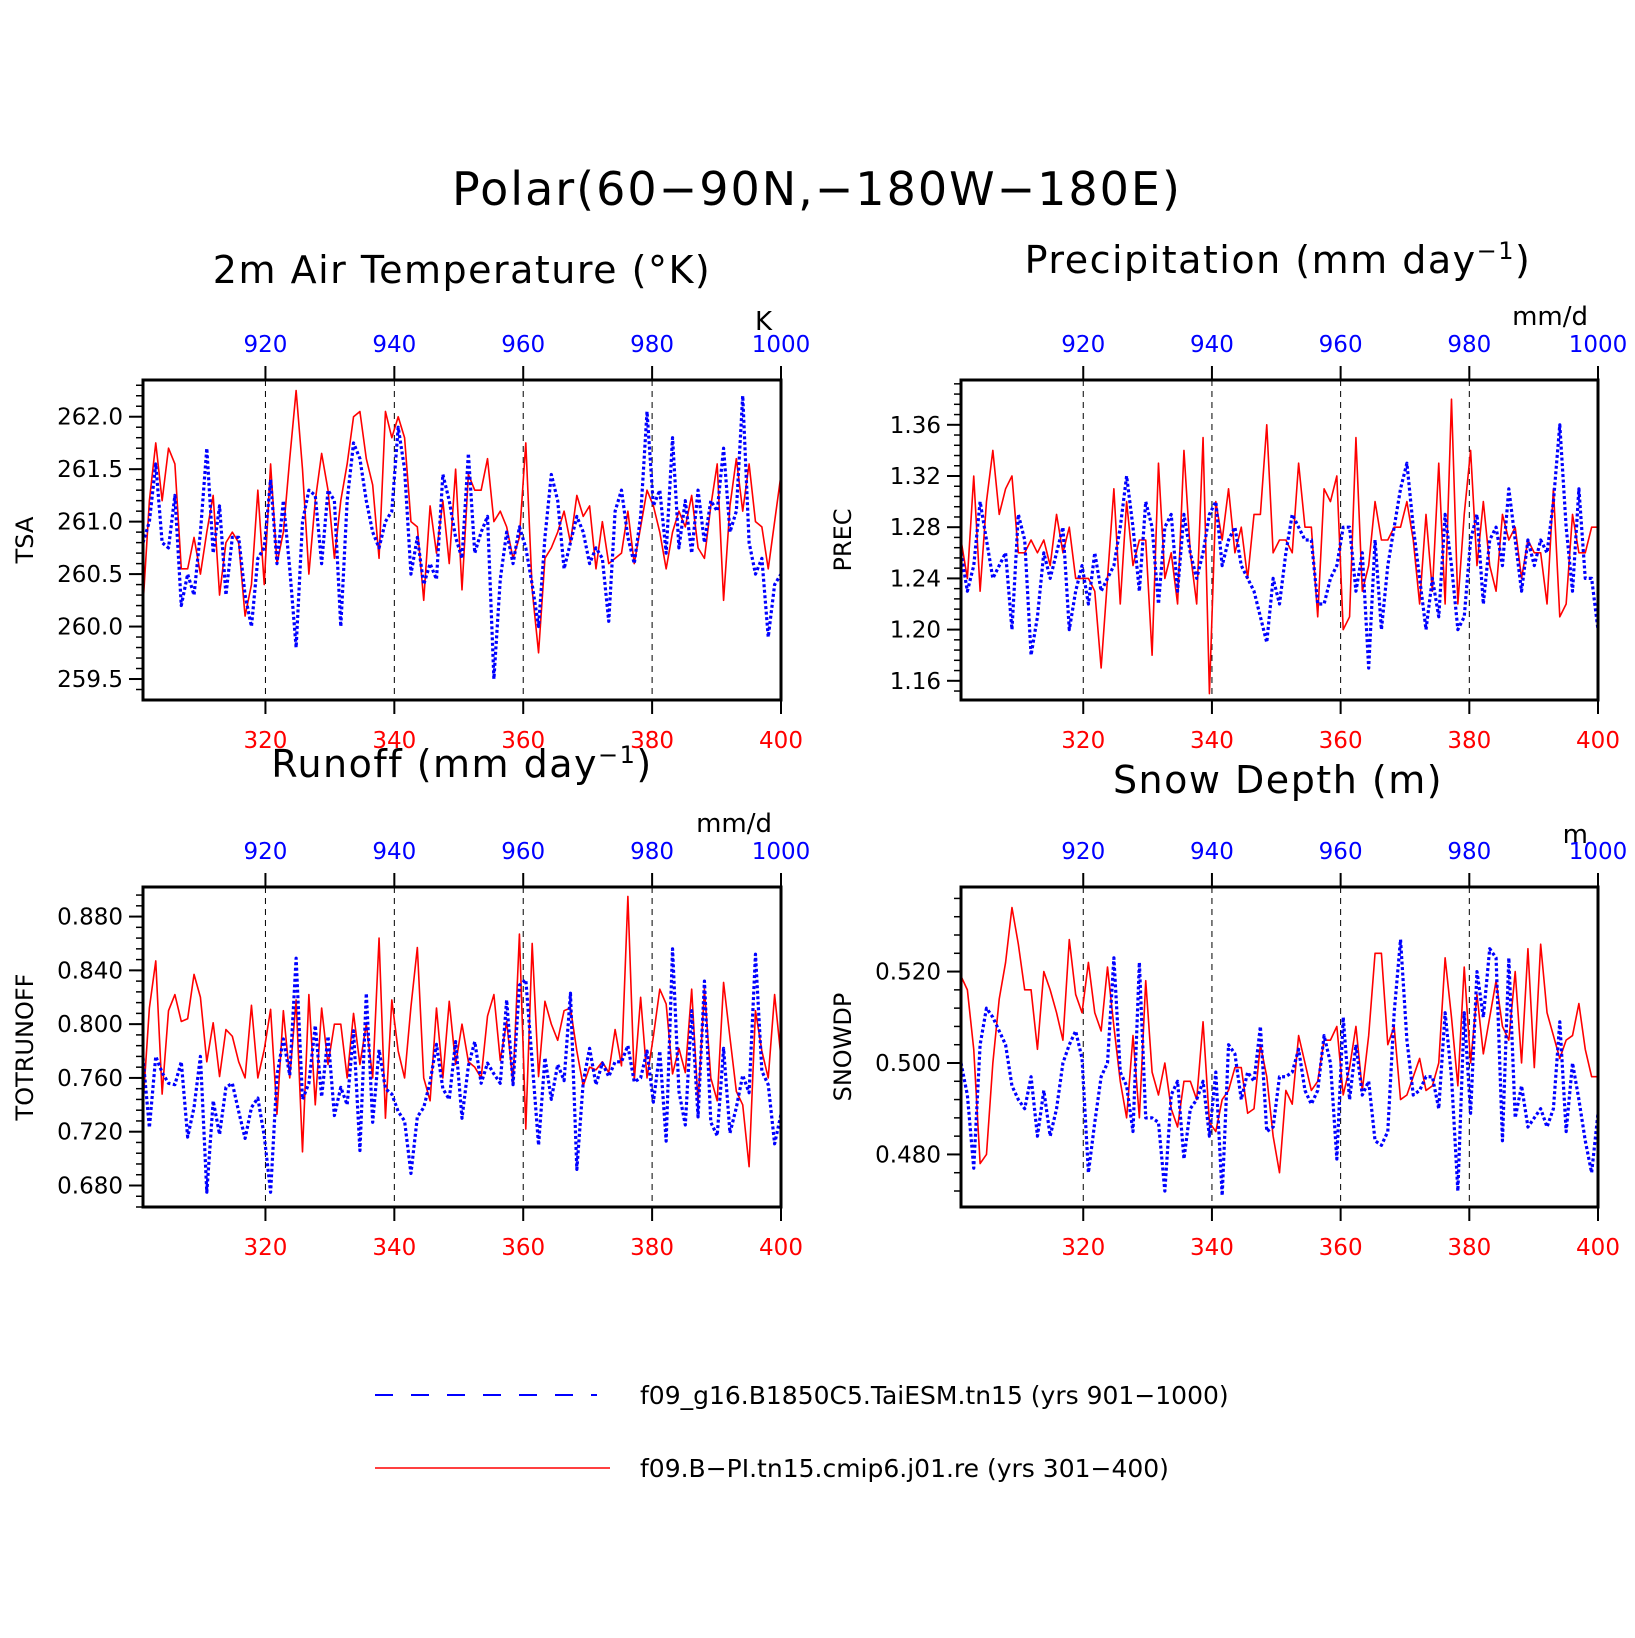 Image resolution: width=1635 pixels, height=1638 pixels. What do you see at coordinates (90, 1079) in the screenshot?
I see `y-tick-label: 0.760` at bounding box center [90, 1079].